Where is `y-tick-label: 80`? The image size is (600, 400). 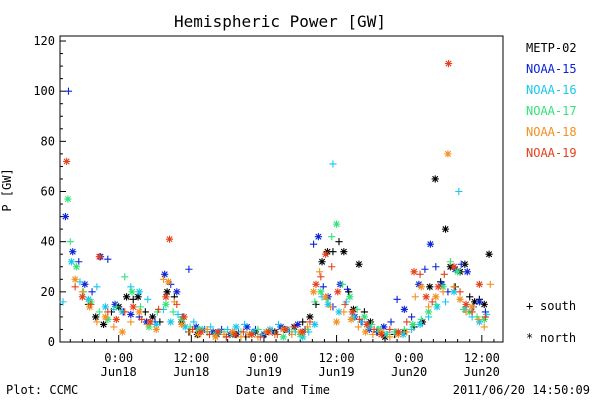 y-tick-label: 80 is located at coordinates (48, 141).